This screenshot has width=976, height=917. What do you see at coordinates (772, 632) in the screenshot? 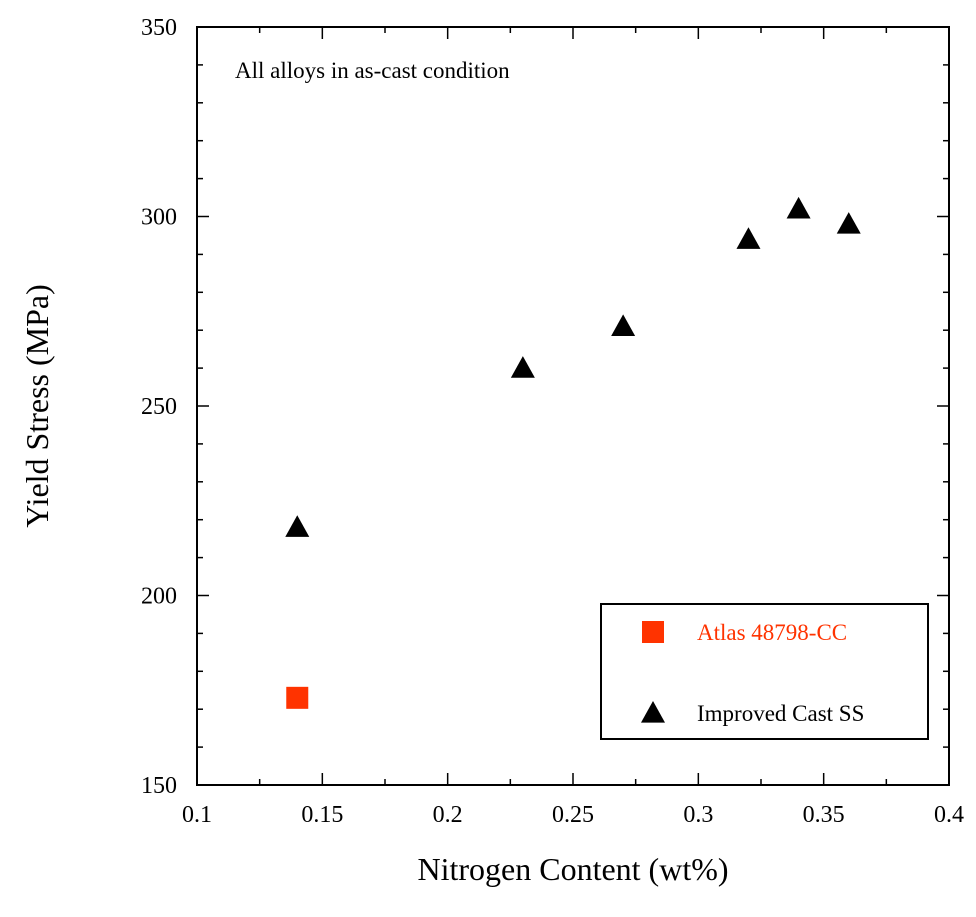
I see `legend-label: Atlas 48798-CC` at bounding box center [772, 632].